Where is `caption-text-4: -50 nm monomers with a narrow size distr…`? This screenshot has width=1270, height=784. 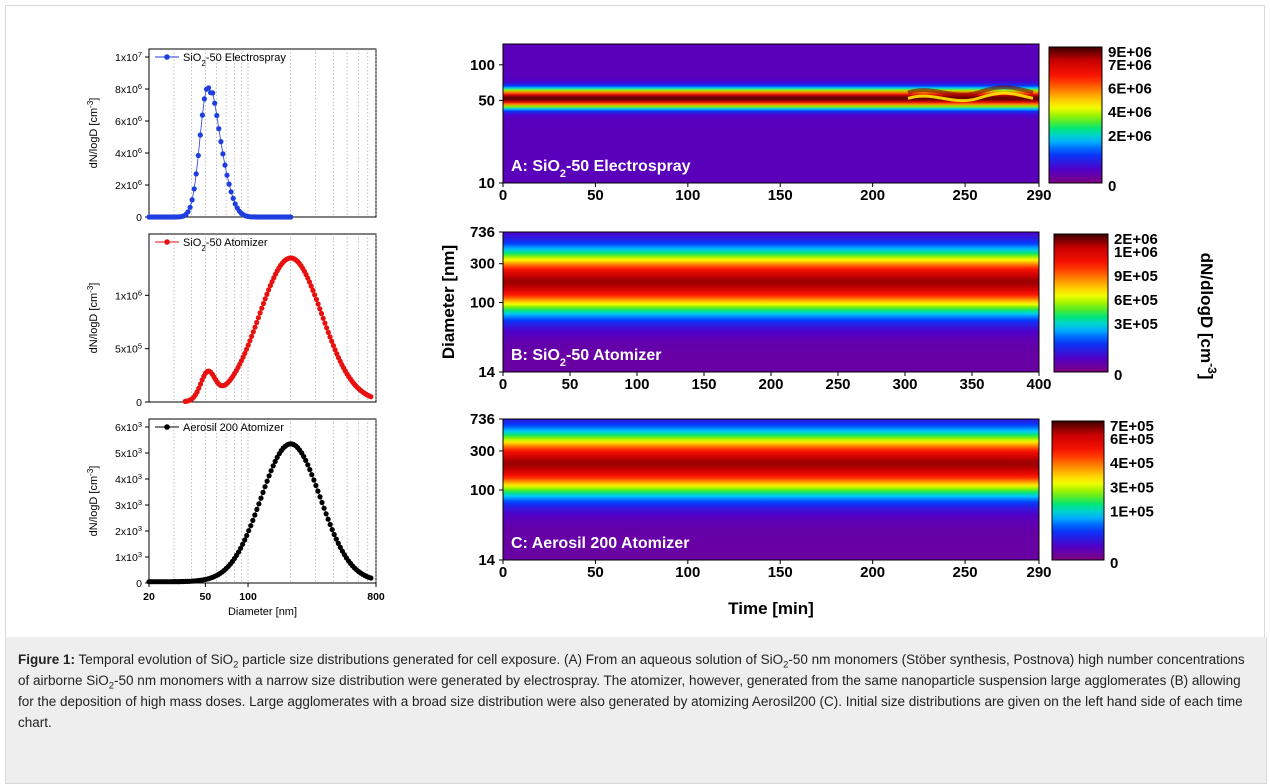
caption-text-4: -50 nm monomers with a narrow size distr… is located at coordinates (630, 701).